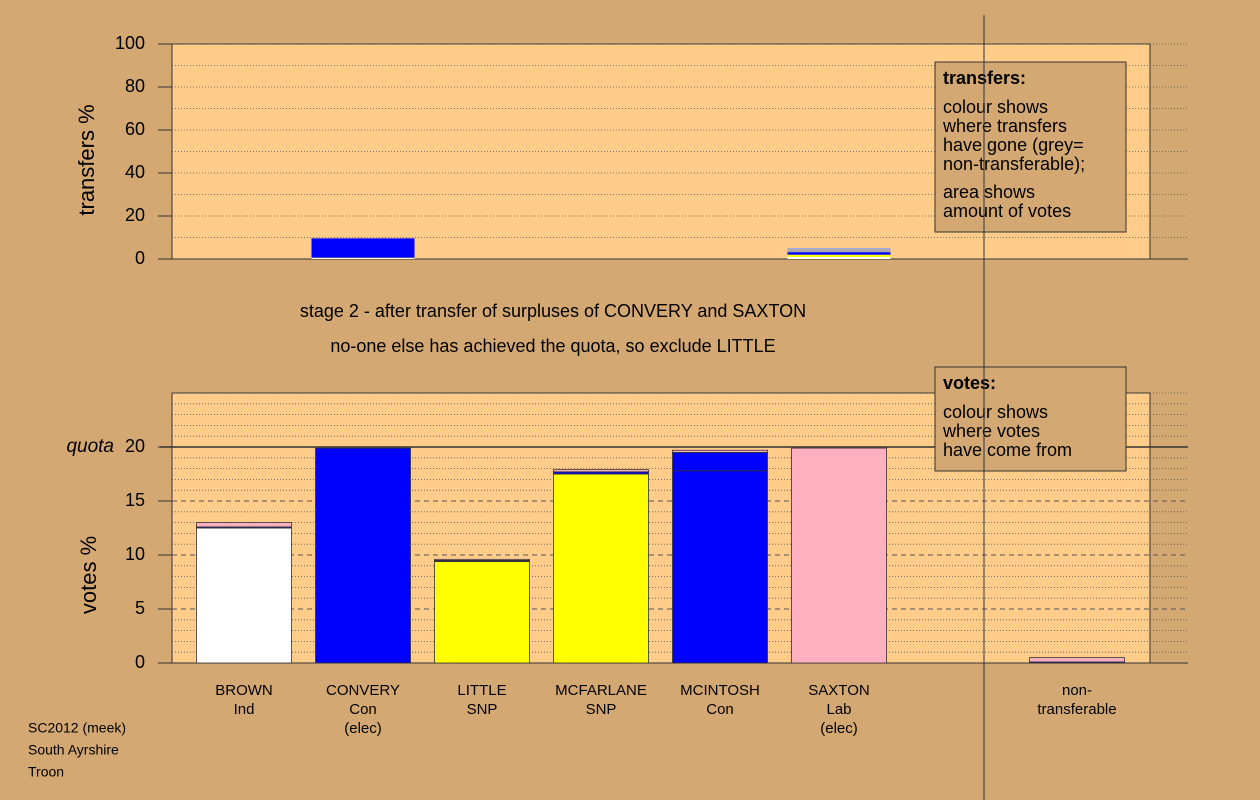 The height and width of the screenshot is (800, 1260). Describe the element at coordinates (135, 129) in the screenshot. I see `y-tick-label: 60` at that location.